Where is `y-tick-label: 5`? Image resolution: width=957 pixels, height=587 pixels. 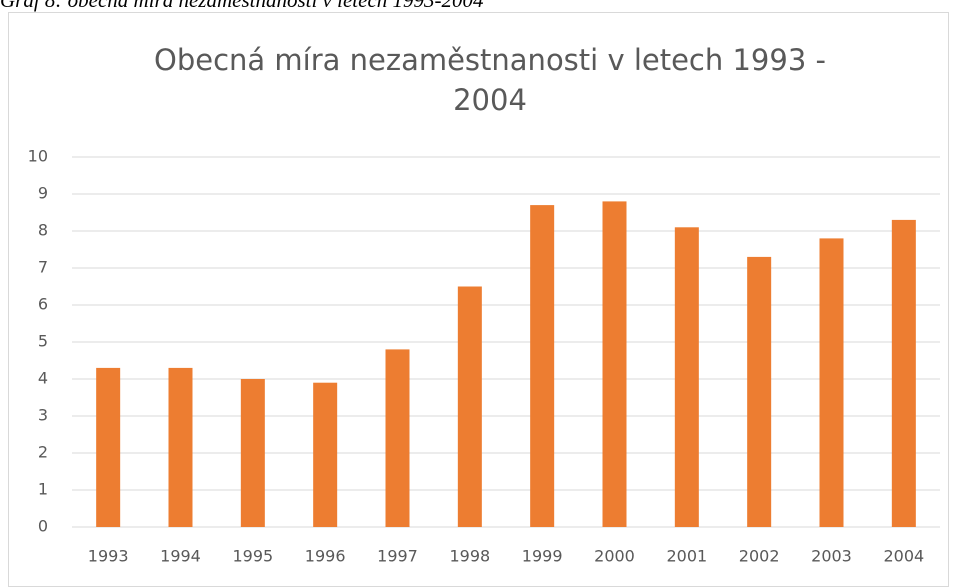
y-tick-label: 5 is located at coordinates (43, 341).